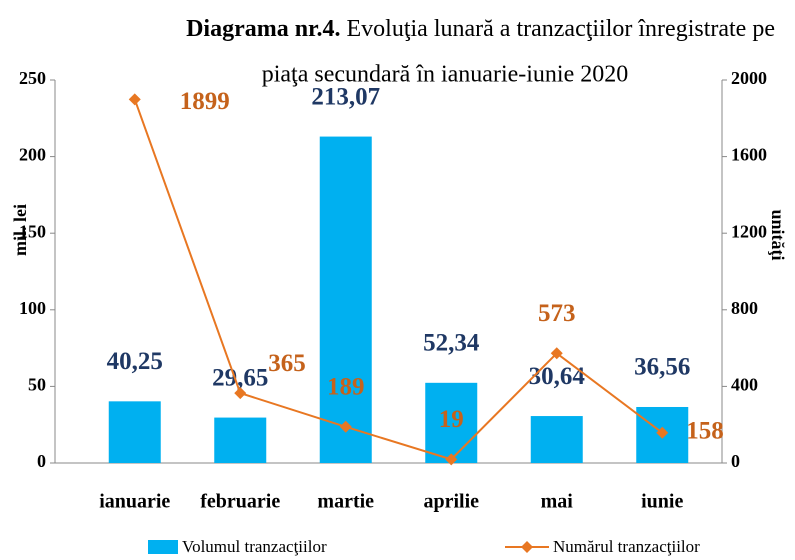 The width and height of the screenshot is (795, 560). Describe the element at coordinates (662, 367) in the screenshot. I see `data-label: 36,56` at that location.